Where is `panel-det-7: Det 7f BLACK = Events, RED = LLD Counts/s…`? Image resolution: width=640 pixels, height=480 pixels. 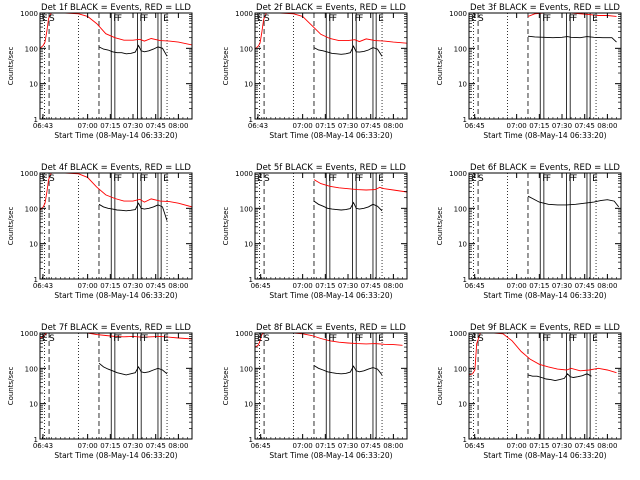 panel-det-7: Det 7f BLACK = Events, RED = LLD Counts/s… is located at coordinates (100, 391).